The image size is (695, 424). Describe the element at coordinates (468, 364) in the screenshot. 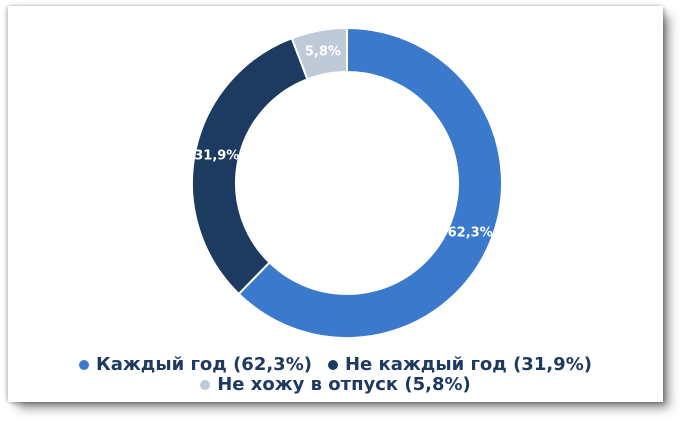

I see `legend-label: Не каждый год (31,9%)` at that location.